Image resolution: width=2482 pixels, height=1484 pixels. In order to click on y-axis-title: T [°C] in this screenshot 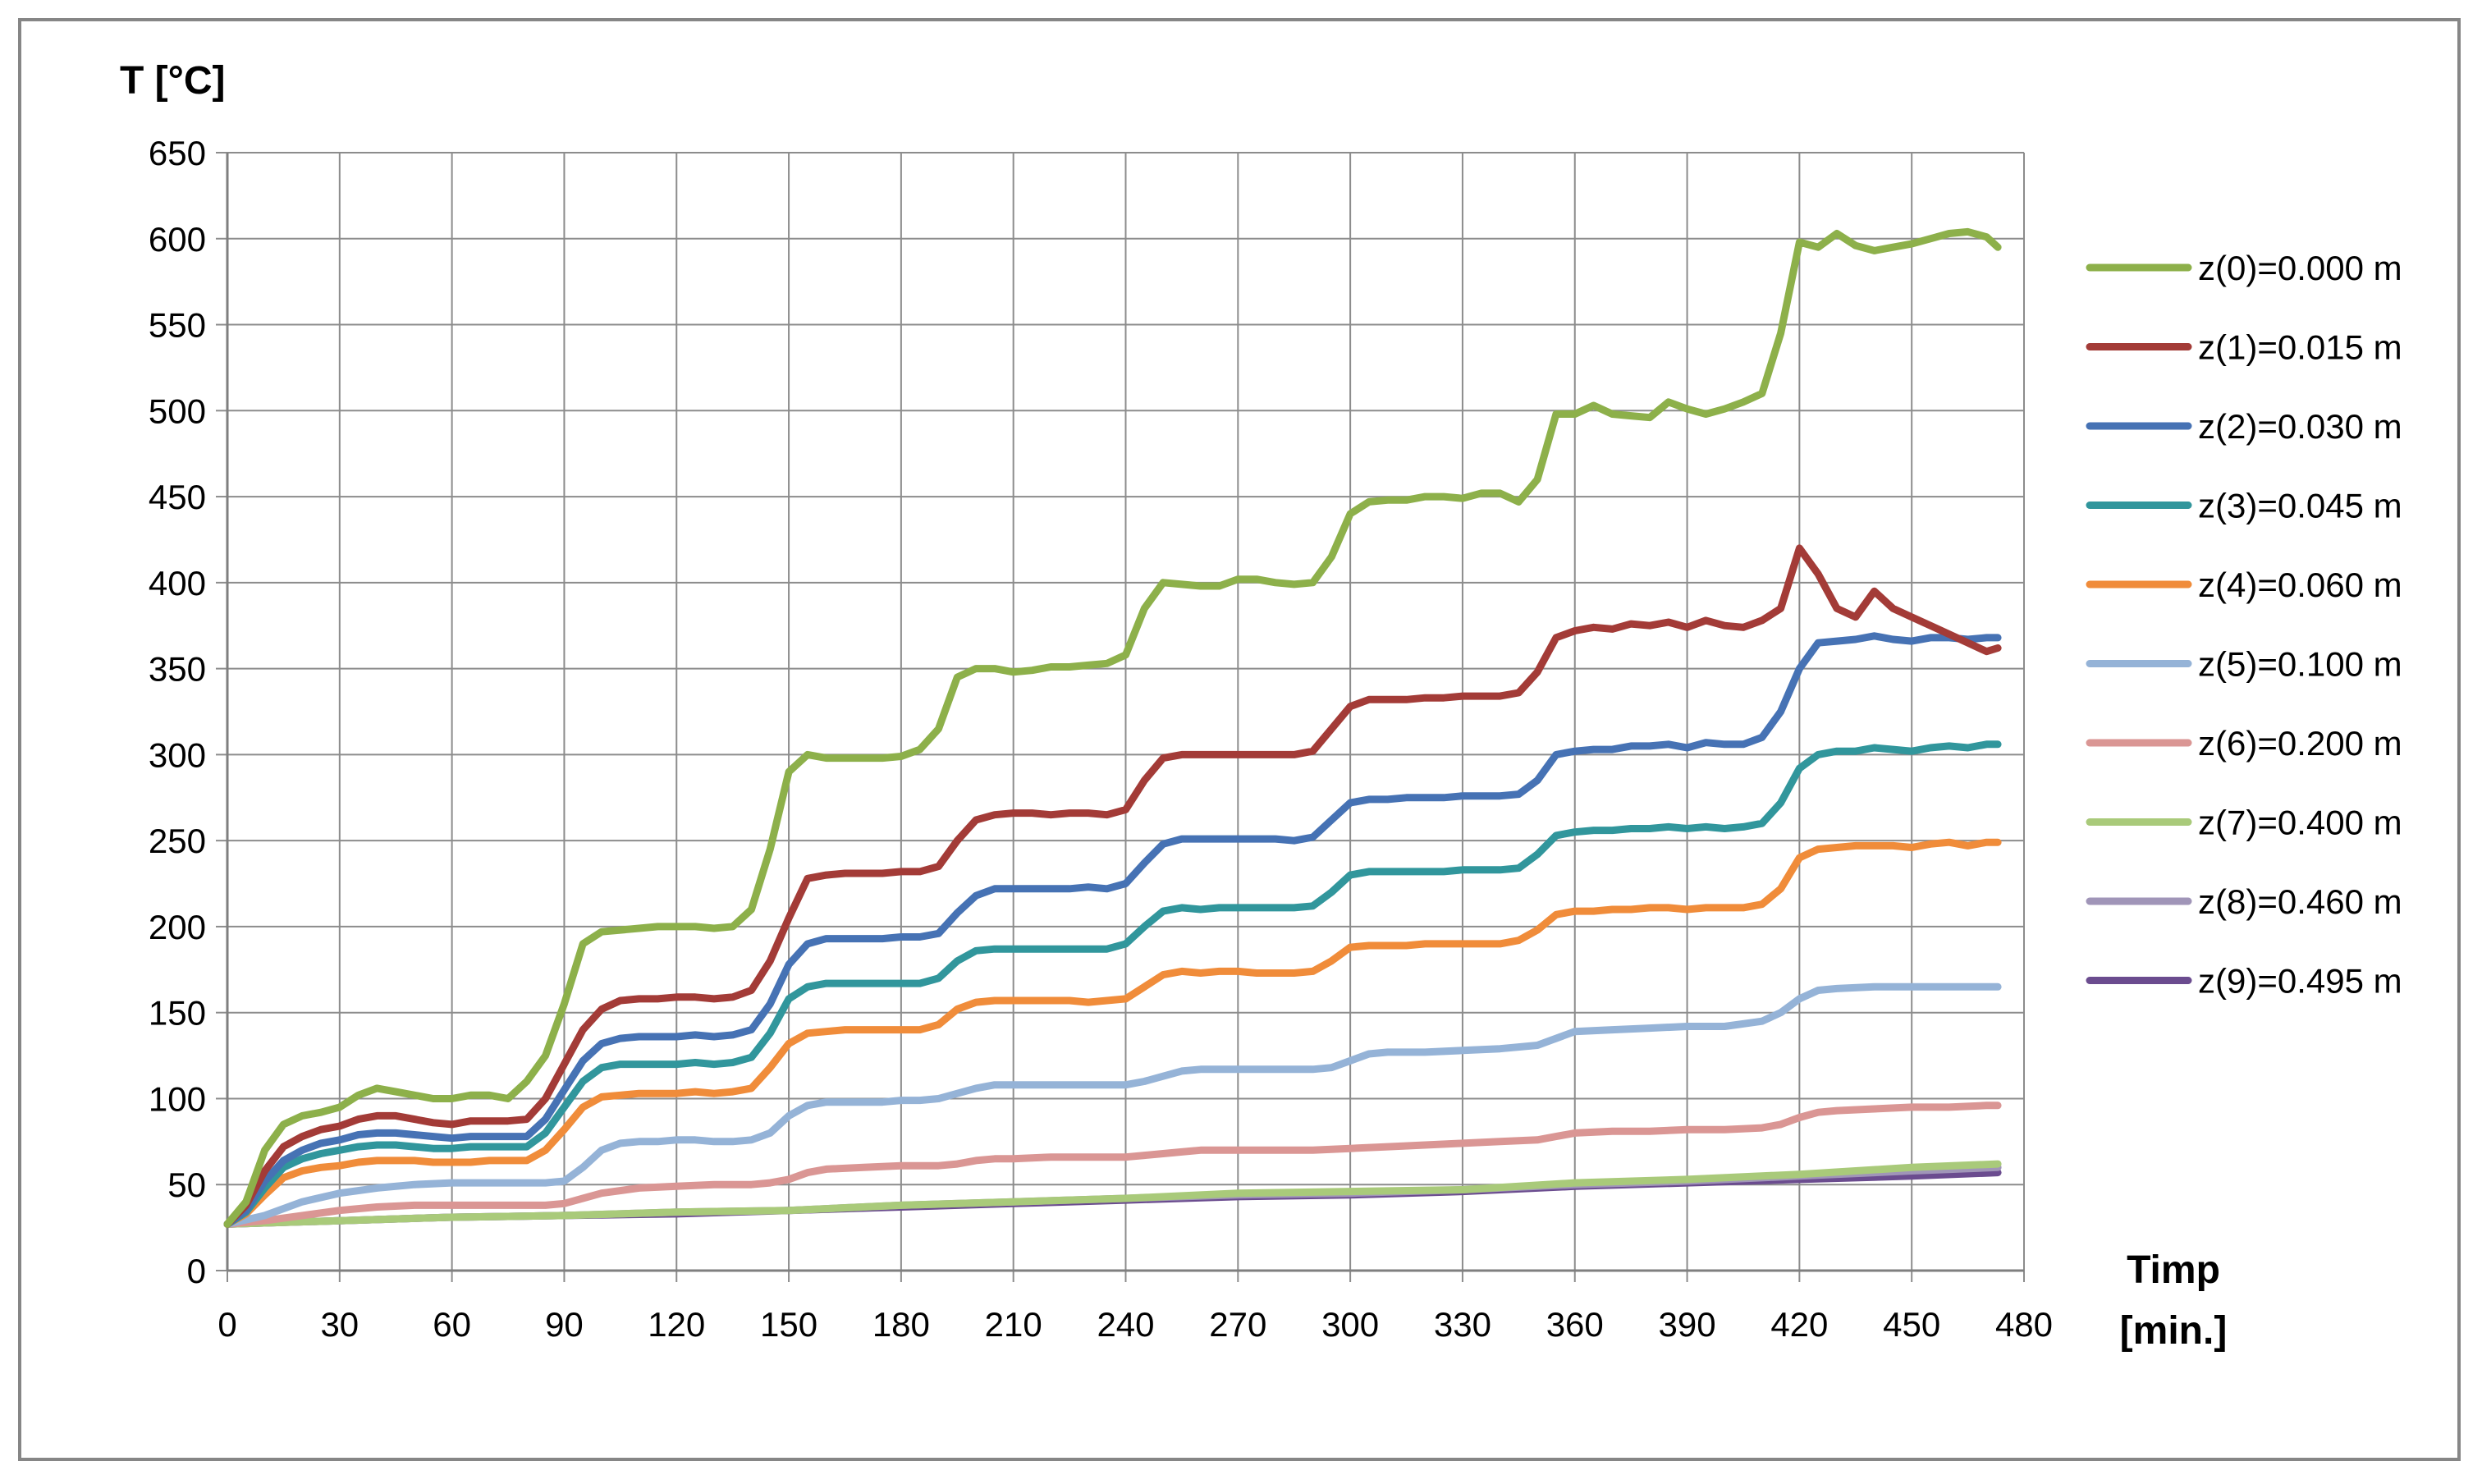, I will do `click(173, 81)`.